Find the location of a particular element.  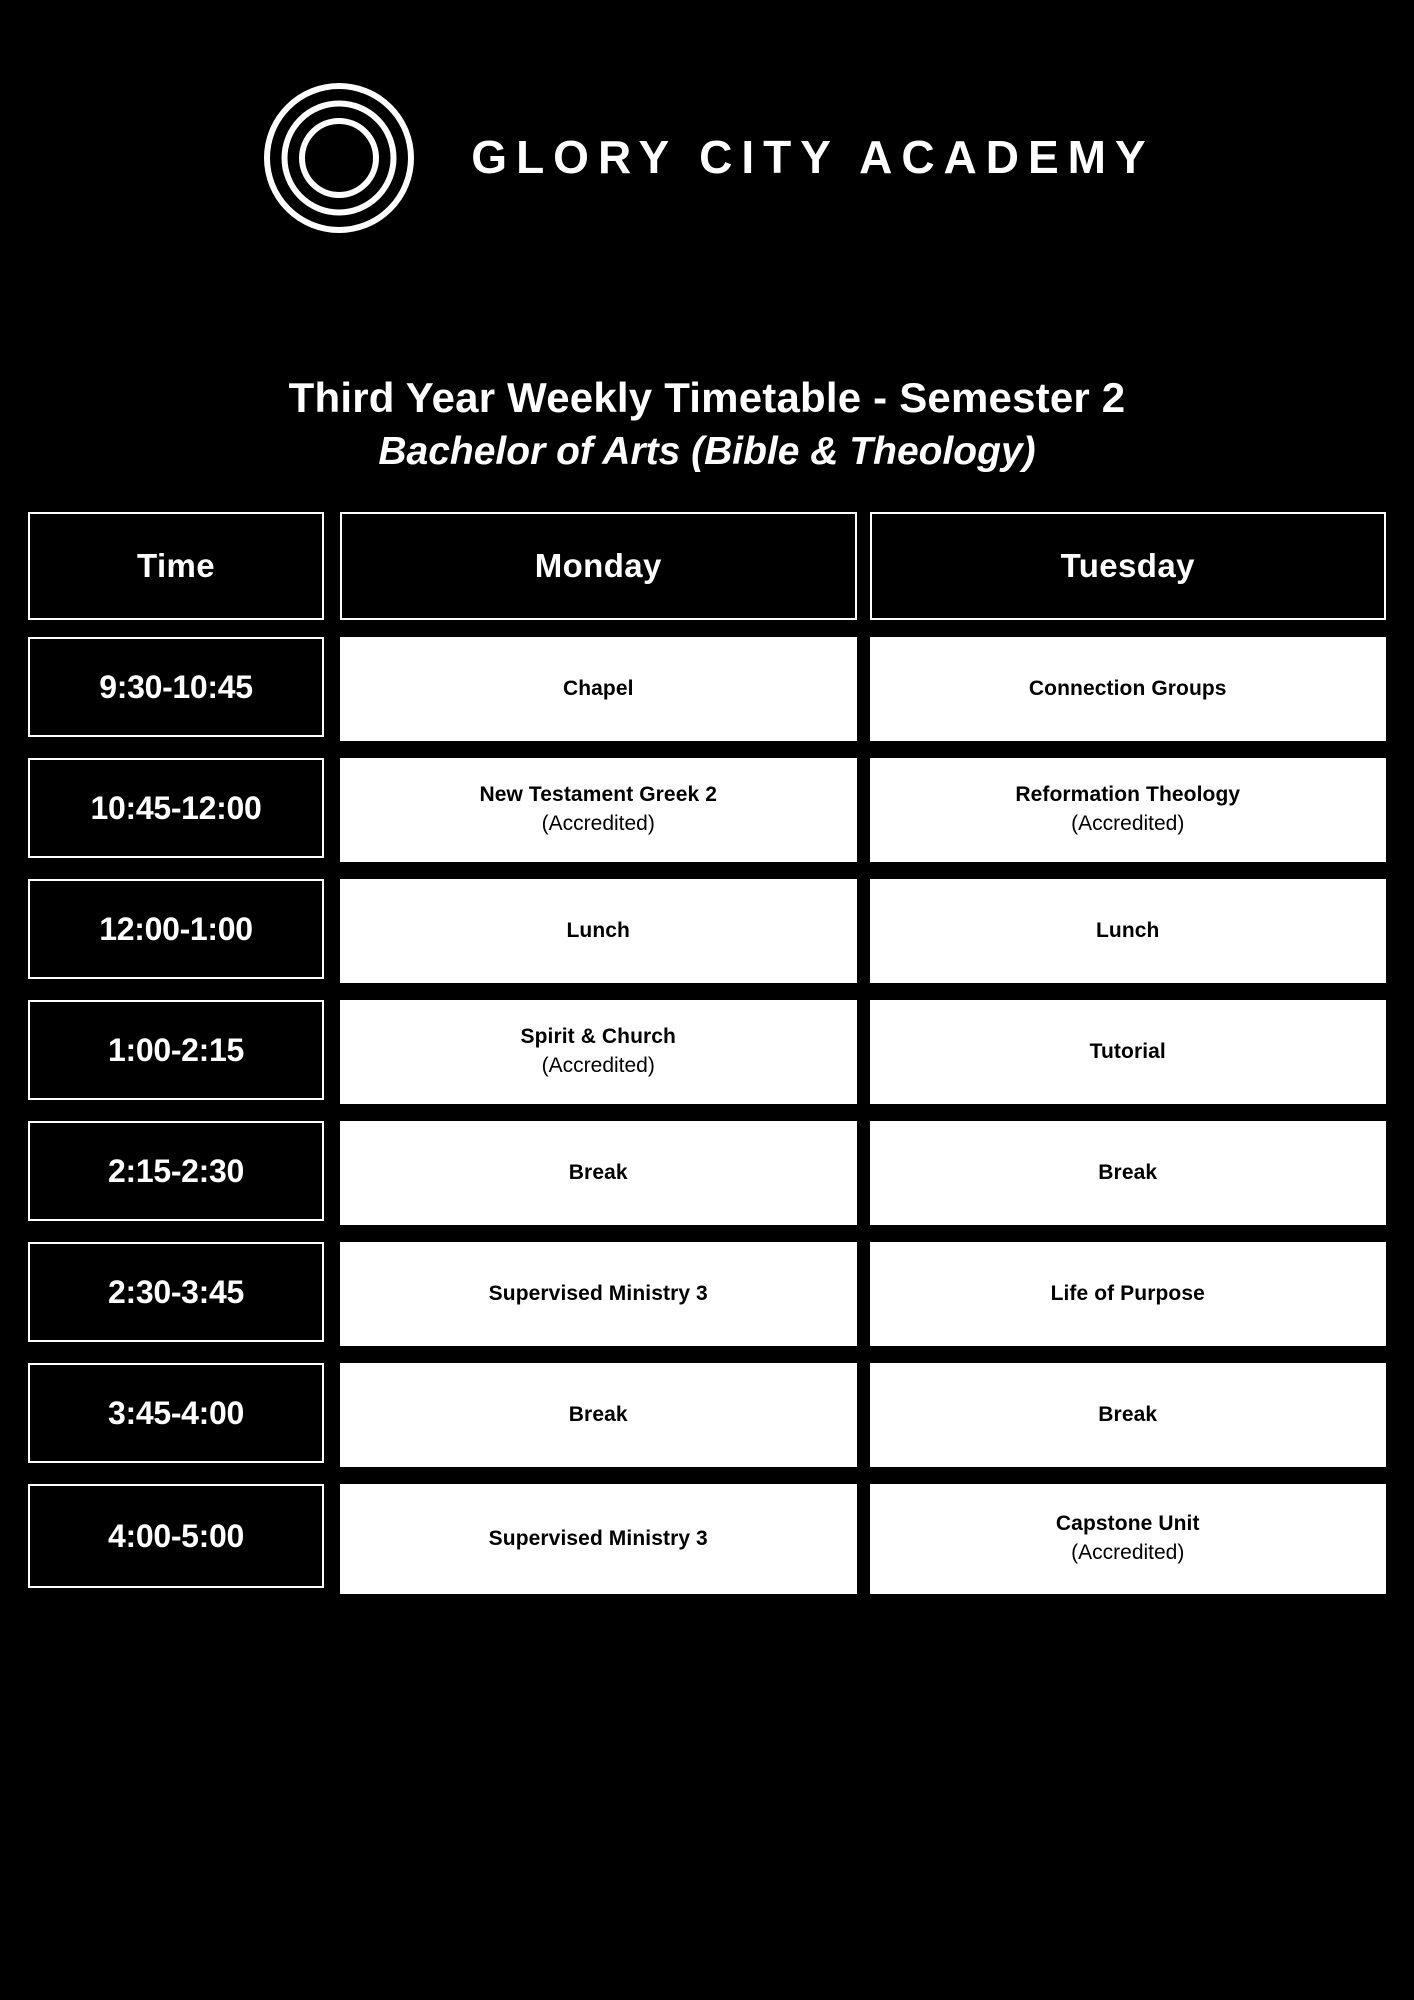

time-slot: 2:30-3:45 is located at coordinates (176, 1292).